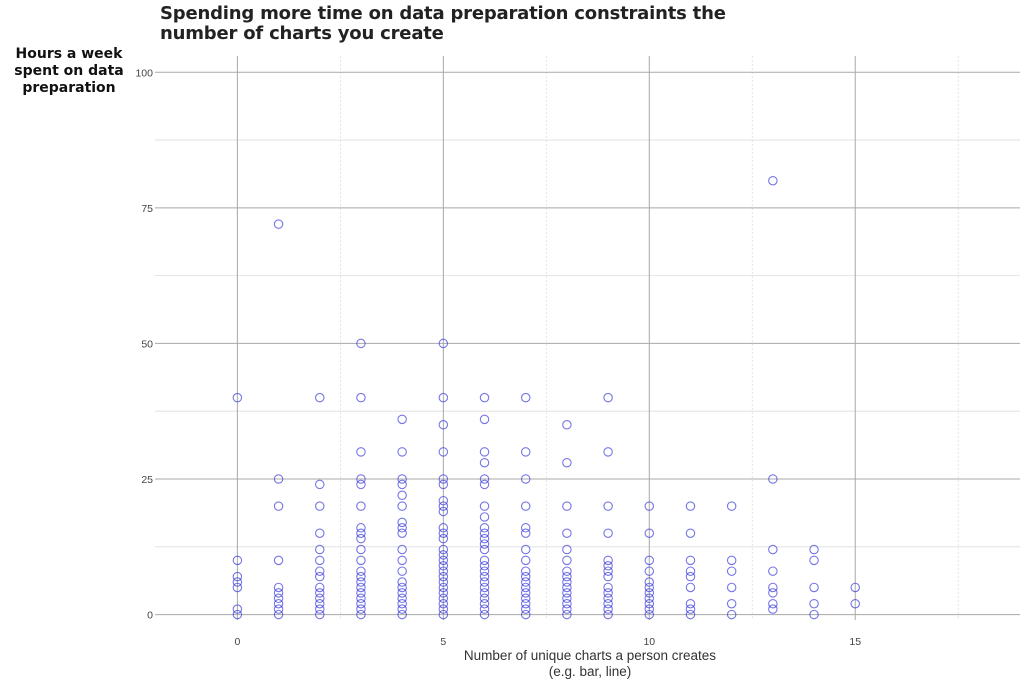 This screenshot has width=1024, height=683. I want to click on x-axis-label-line2: (e.g. bar, line), so click(590, 671).